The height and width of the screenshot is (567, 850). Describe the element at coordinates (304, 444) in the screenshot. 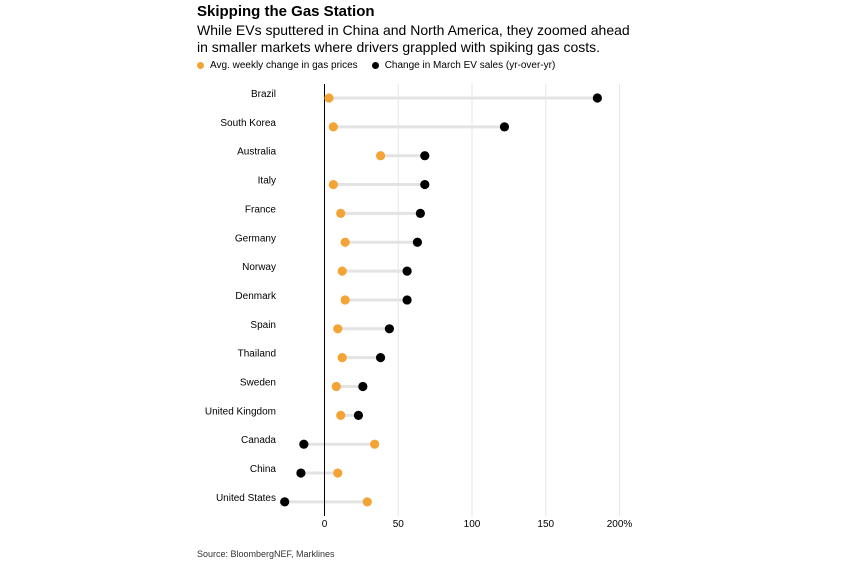

I see `ev-dot-canada` at that location.